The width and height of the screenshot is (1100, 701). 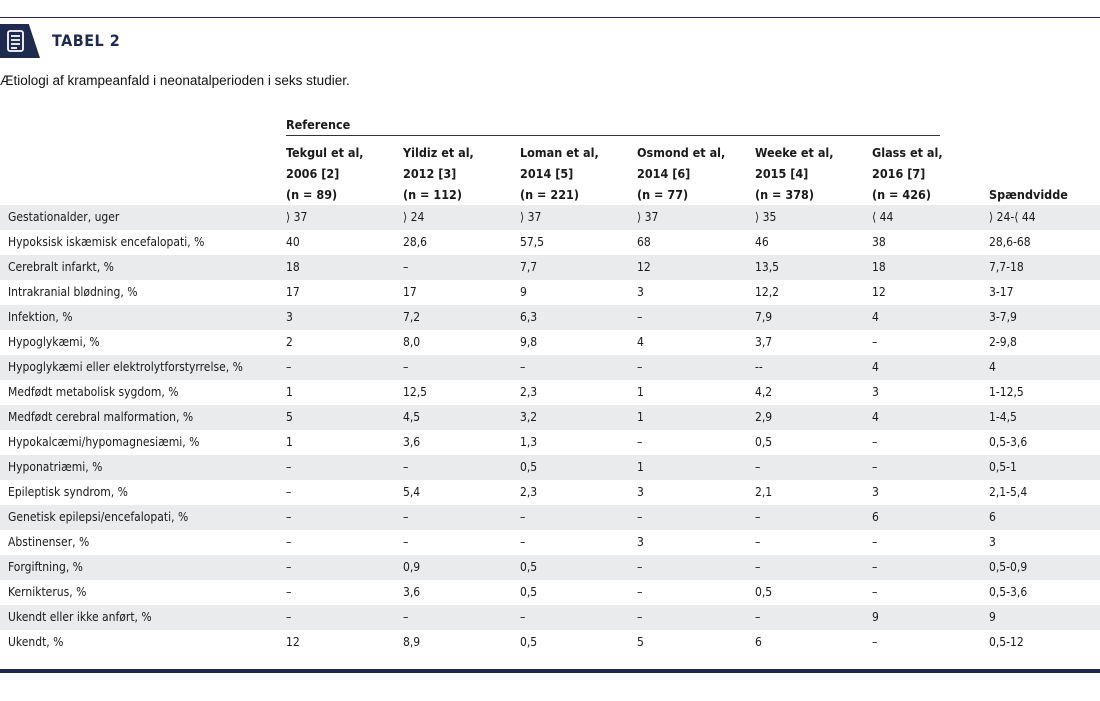 I want to click on row-label: Hypoglykæmi, %, so click(x=54, y=342).